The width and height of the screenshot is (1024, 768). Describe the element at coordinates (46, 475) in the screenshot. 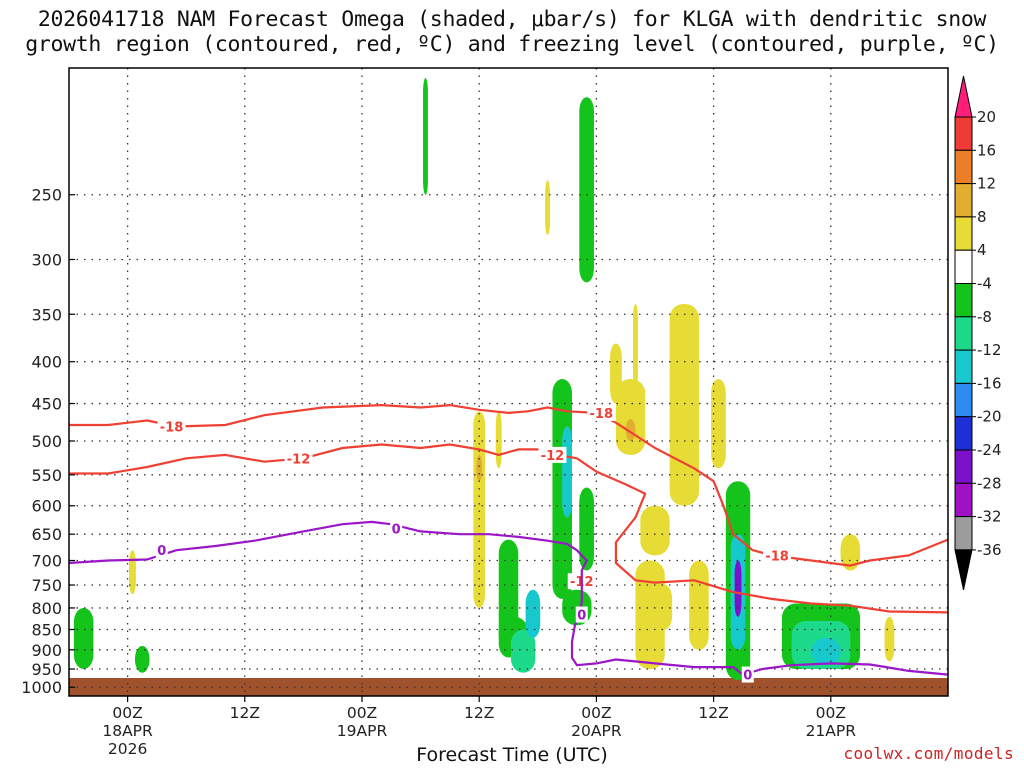

I see `y-tick-label: 550` at that location.